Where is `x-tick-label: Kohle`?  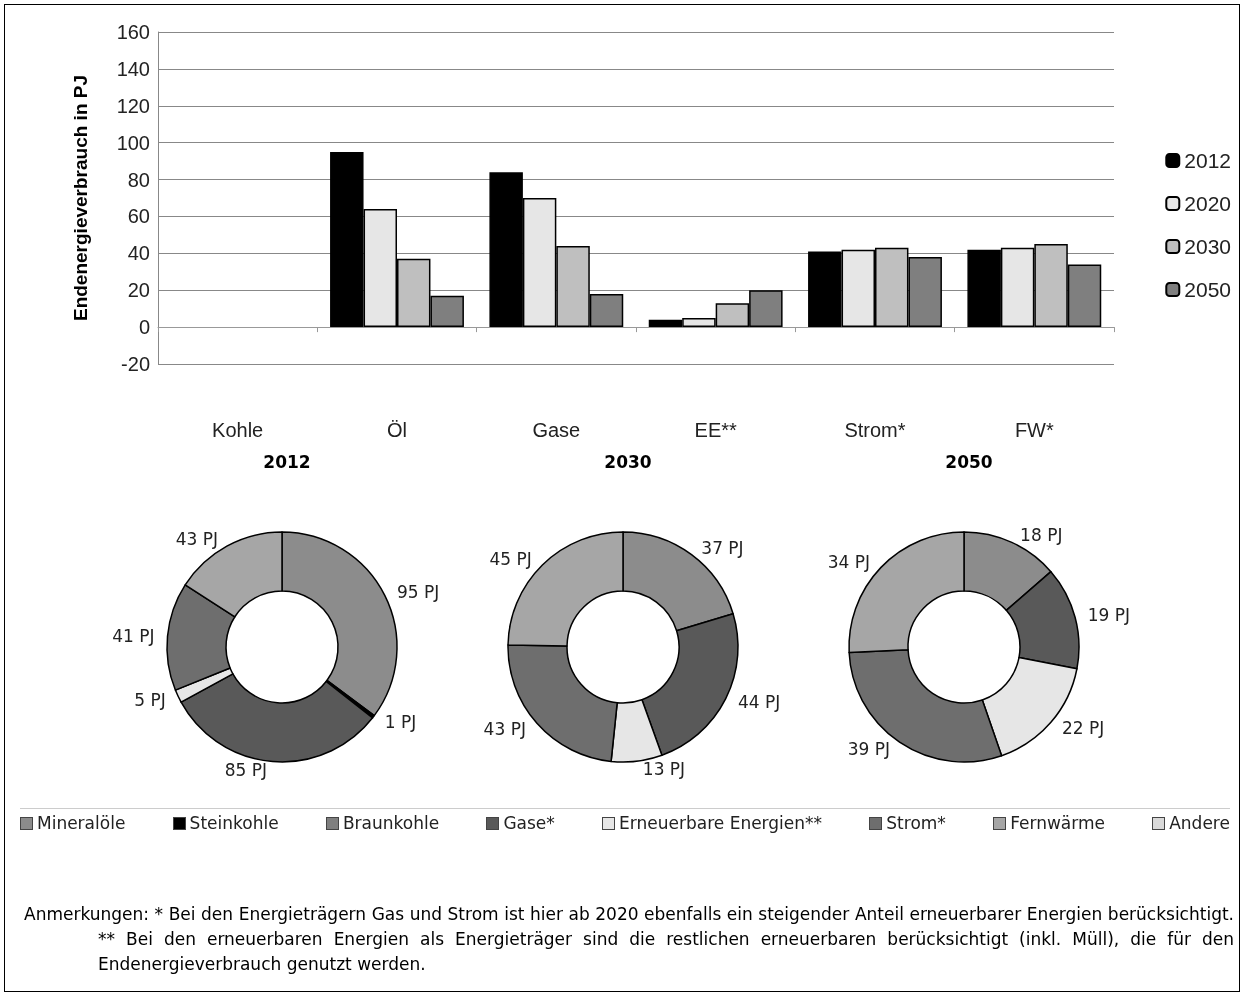
x-tick-label: Kohle is located at coordinates (238, 430).